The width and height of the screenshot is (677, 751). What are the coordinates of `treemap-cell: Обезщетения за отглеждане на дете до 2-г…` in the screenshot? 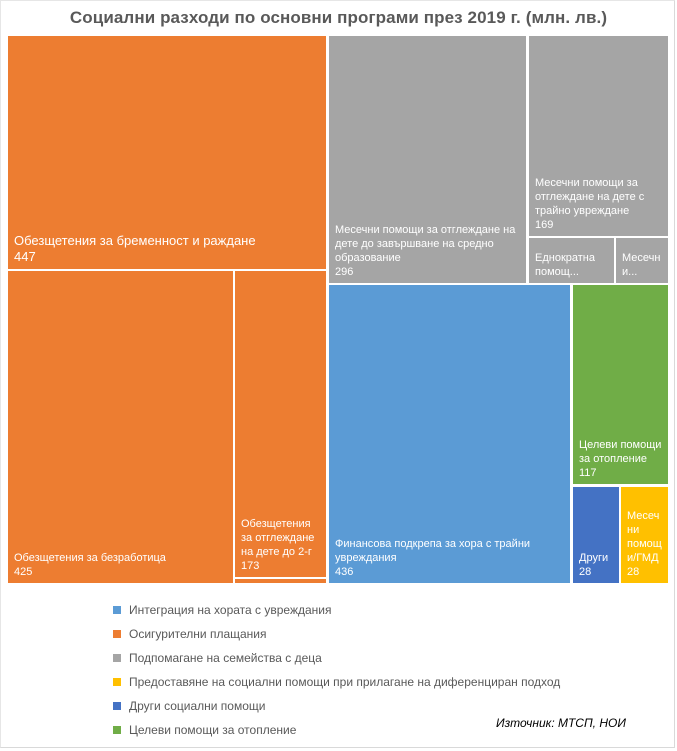 It's located at (280, 424).